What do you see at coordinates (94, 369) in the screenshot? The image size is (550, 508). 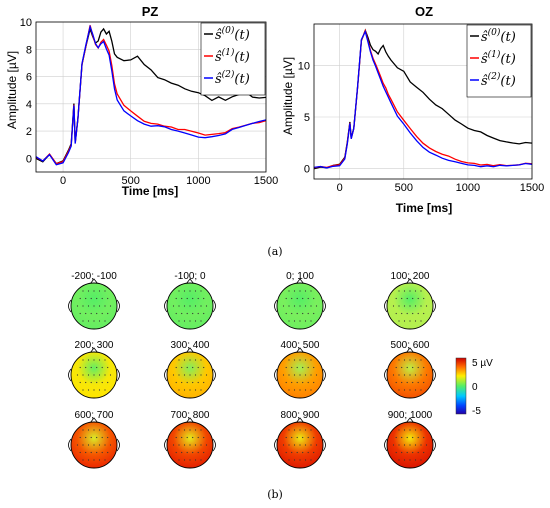 I see `topo-map: 200; 300` at bounding box center [94, 369].